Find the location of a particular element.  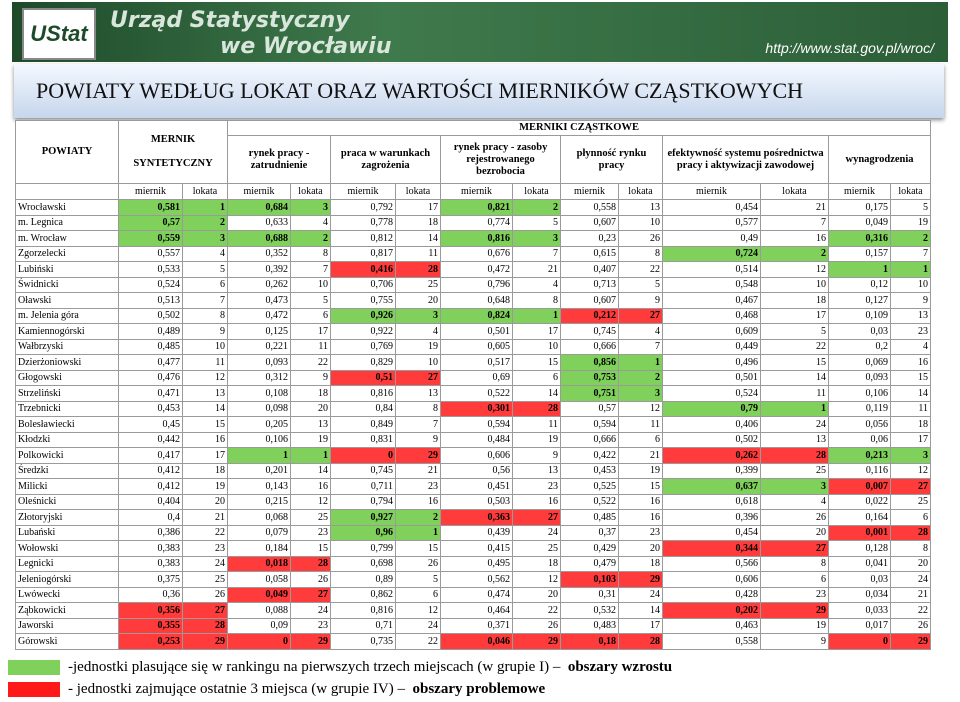

measure-cell: 0,213 is located at coordinates (860, 455).